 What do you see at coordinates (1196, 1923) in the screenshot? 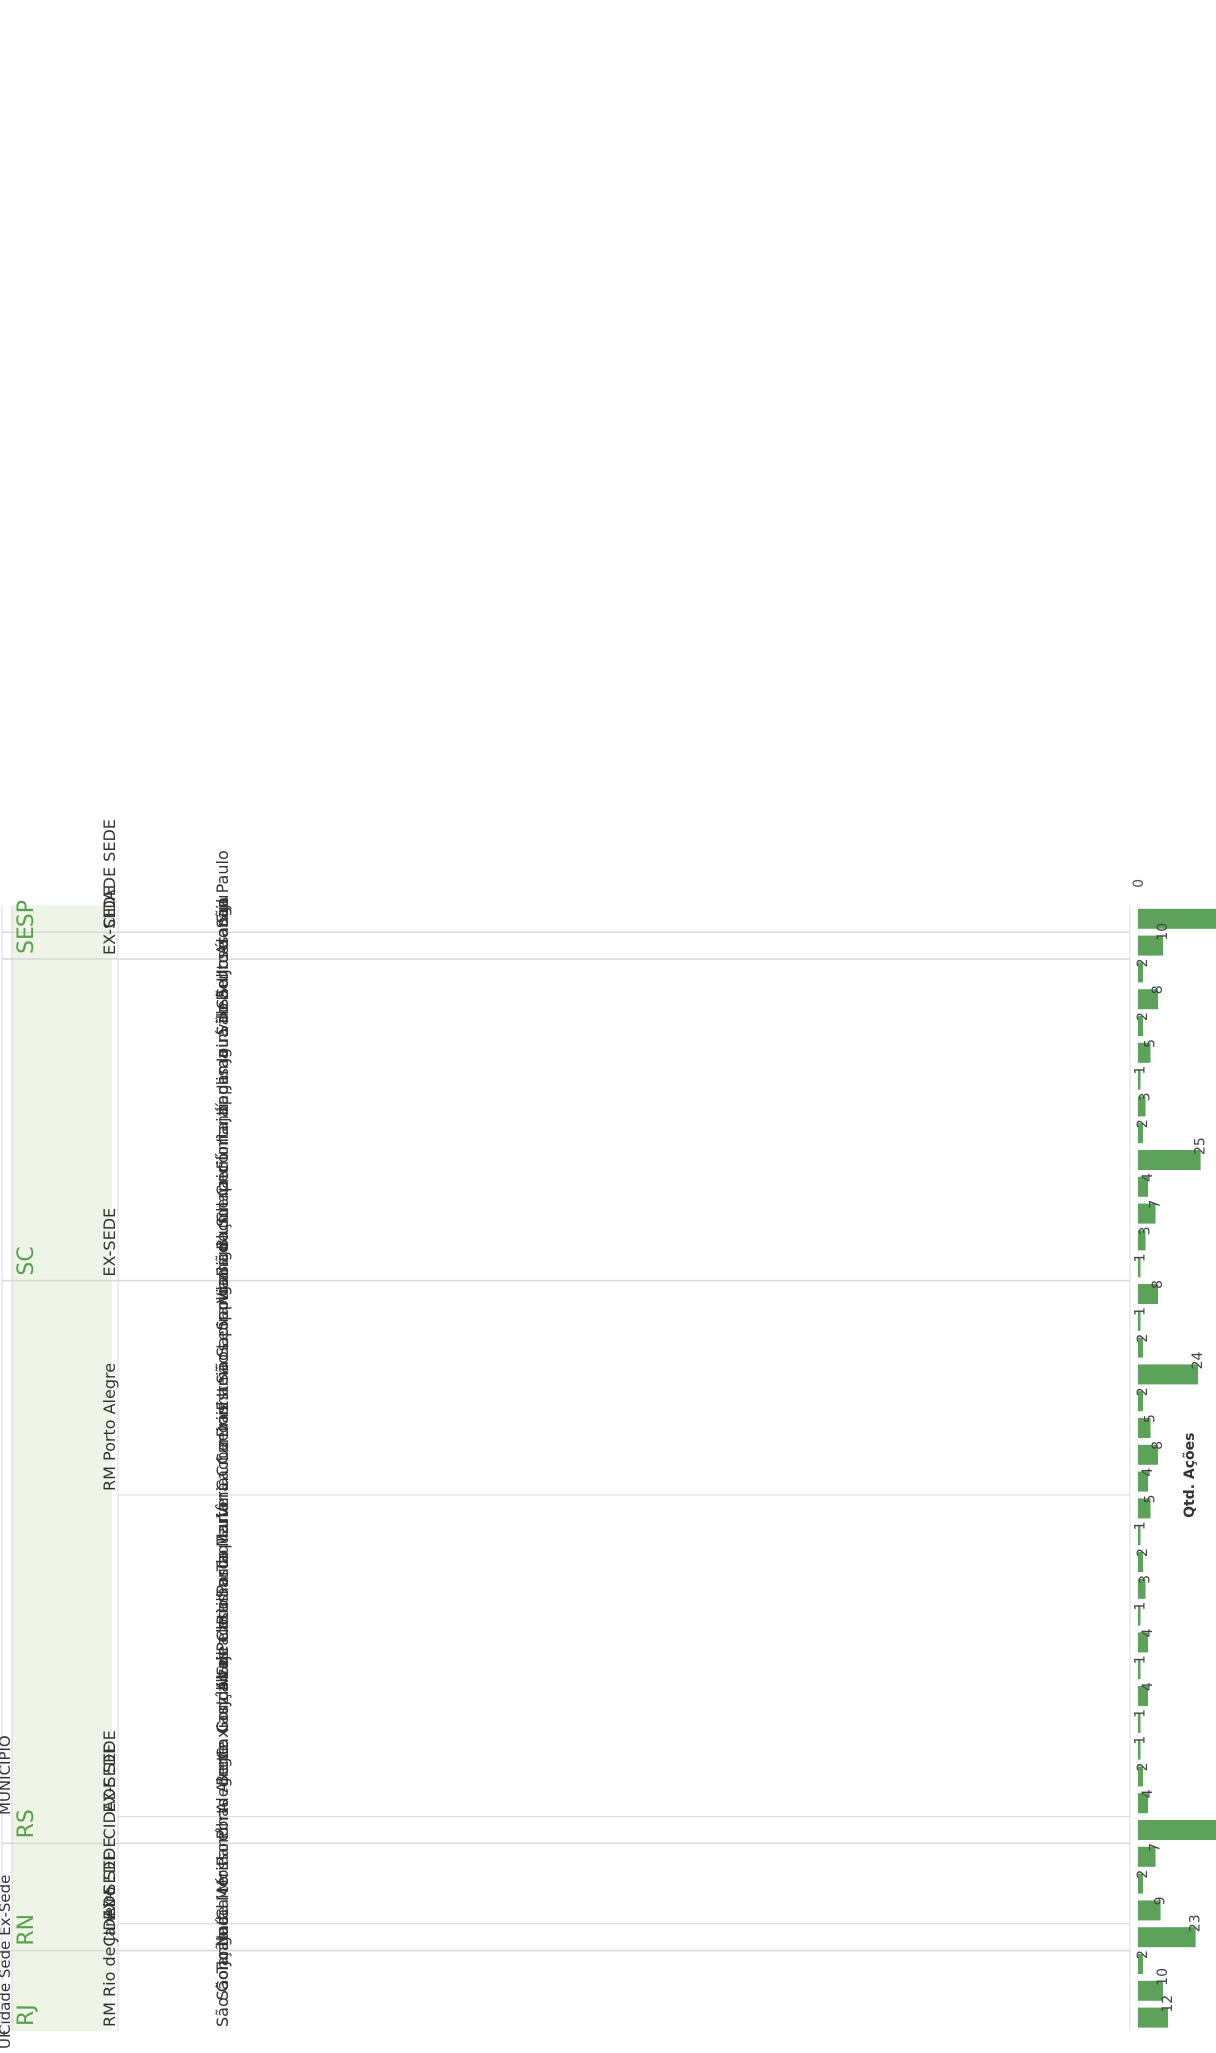
I see `value-label: 23` at bounding box center [1196, 1923].